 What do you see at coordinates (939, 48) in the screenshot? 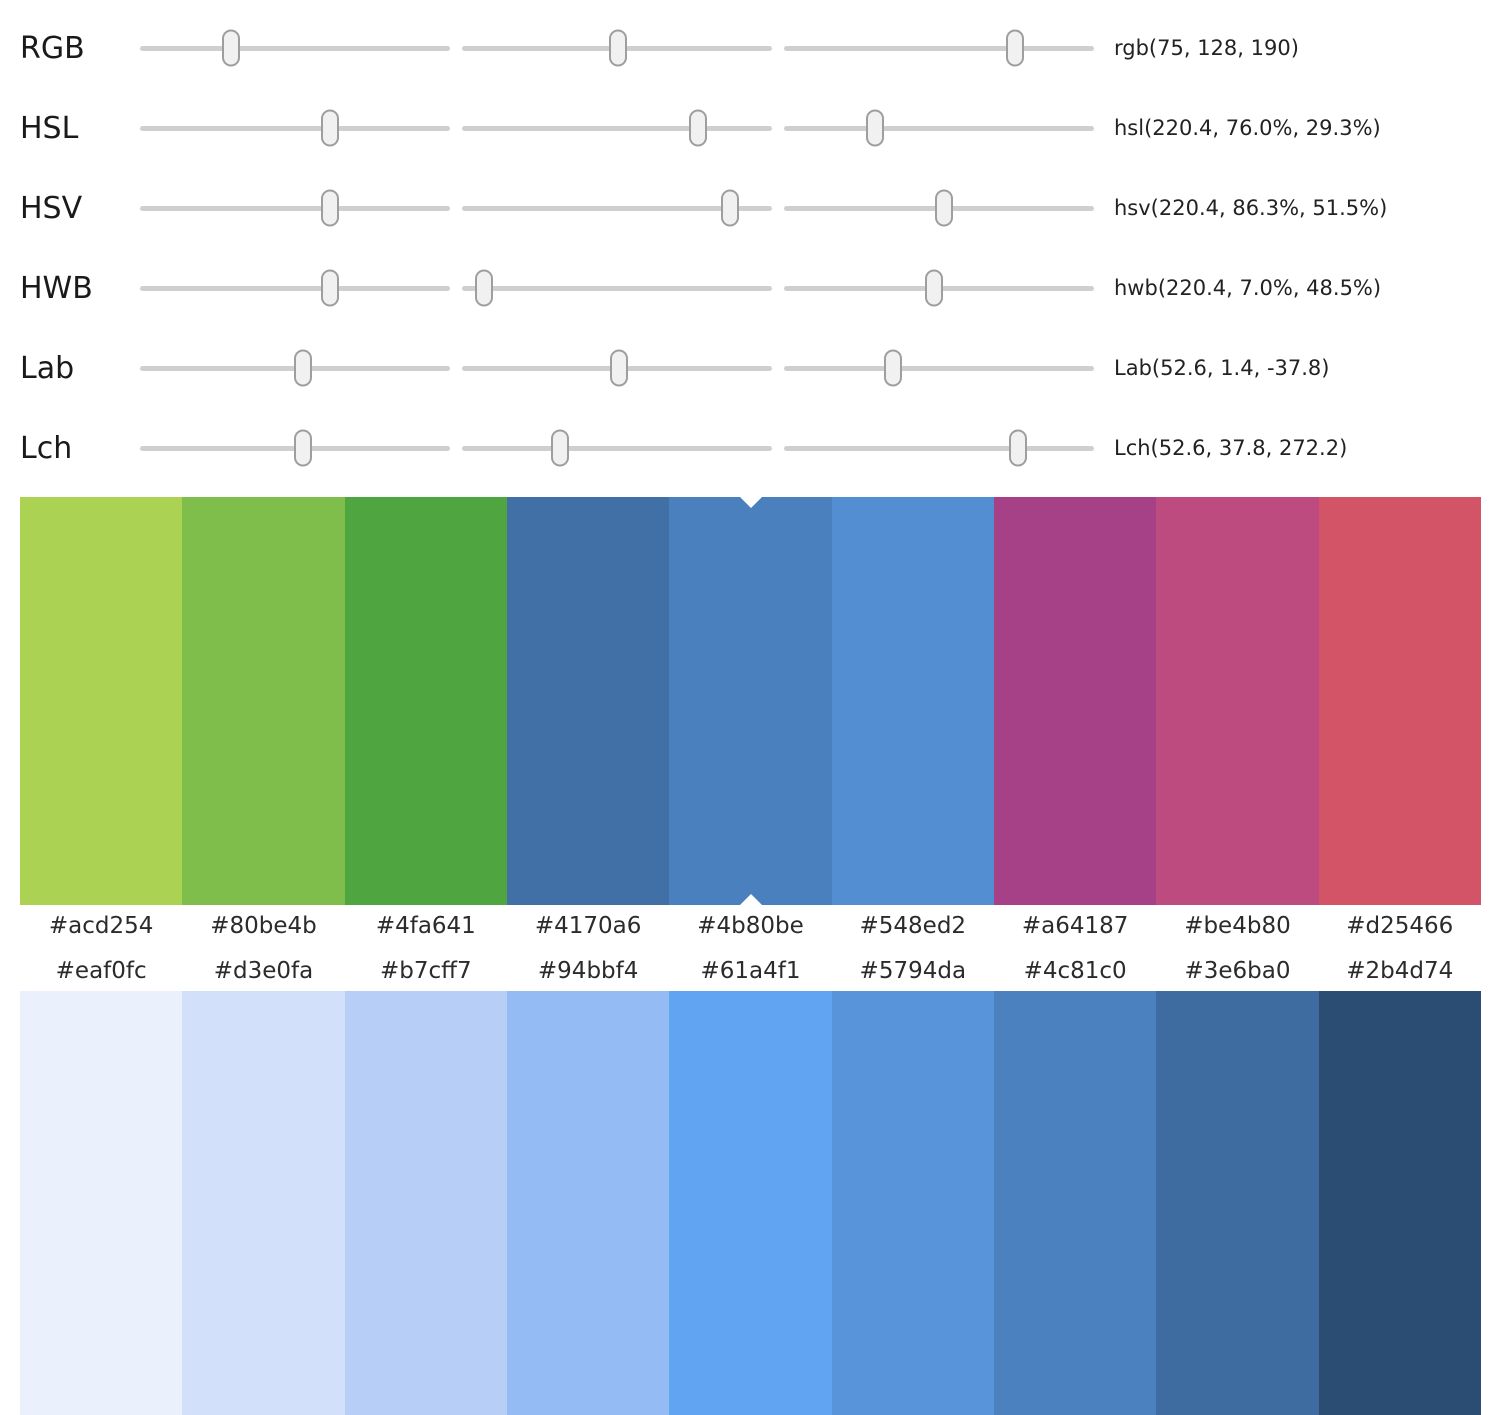
I see `rgb-channel-3-slider` at bounding box center [939, 48].